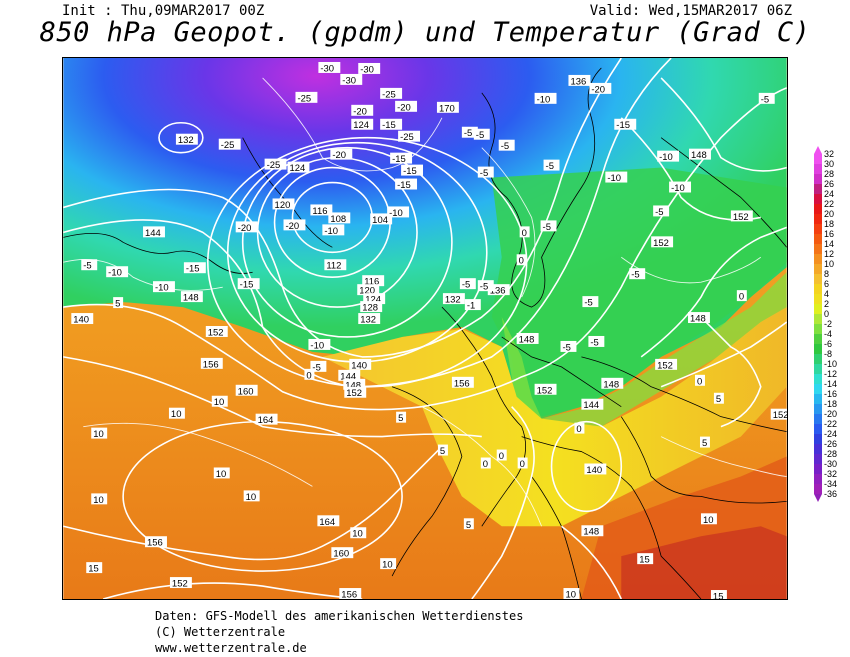 This screenshot has width=850, height=657. What do you see at coordinates (231, 648) in the screenshot?
I see `footer-website: www.wetterzentrale.de` at bounding box center [231, 648].